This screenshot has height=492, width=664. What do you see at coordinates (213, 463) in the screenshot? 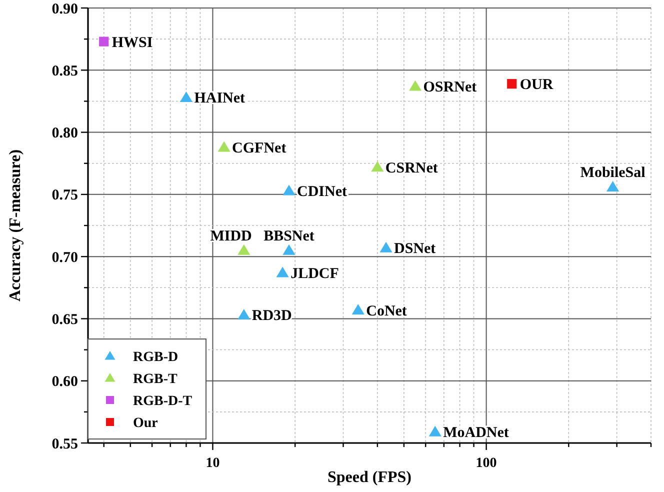
I see `x-tick-label: 10` at bounding box center [213, 463].